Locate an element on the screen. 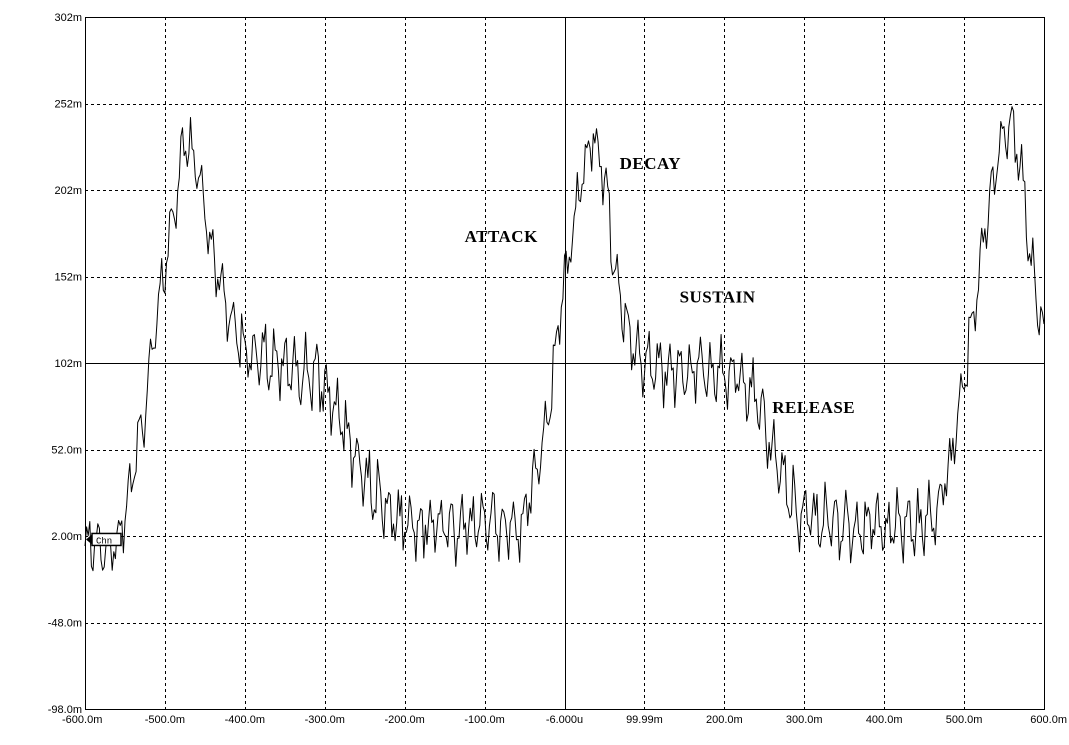 Image resolution: width=1069 pixels, height=745 pixels. x-tick-label: 500.0m is located at coordinates (964, 720).